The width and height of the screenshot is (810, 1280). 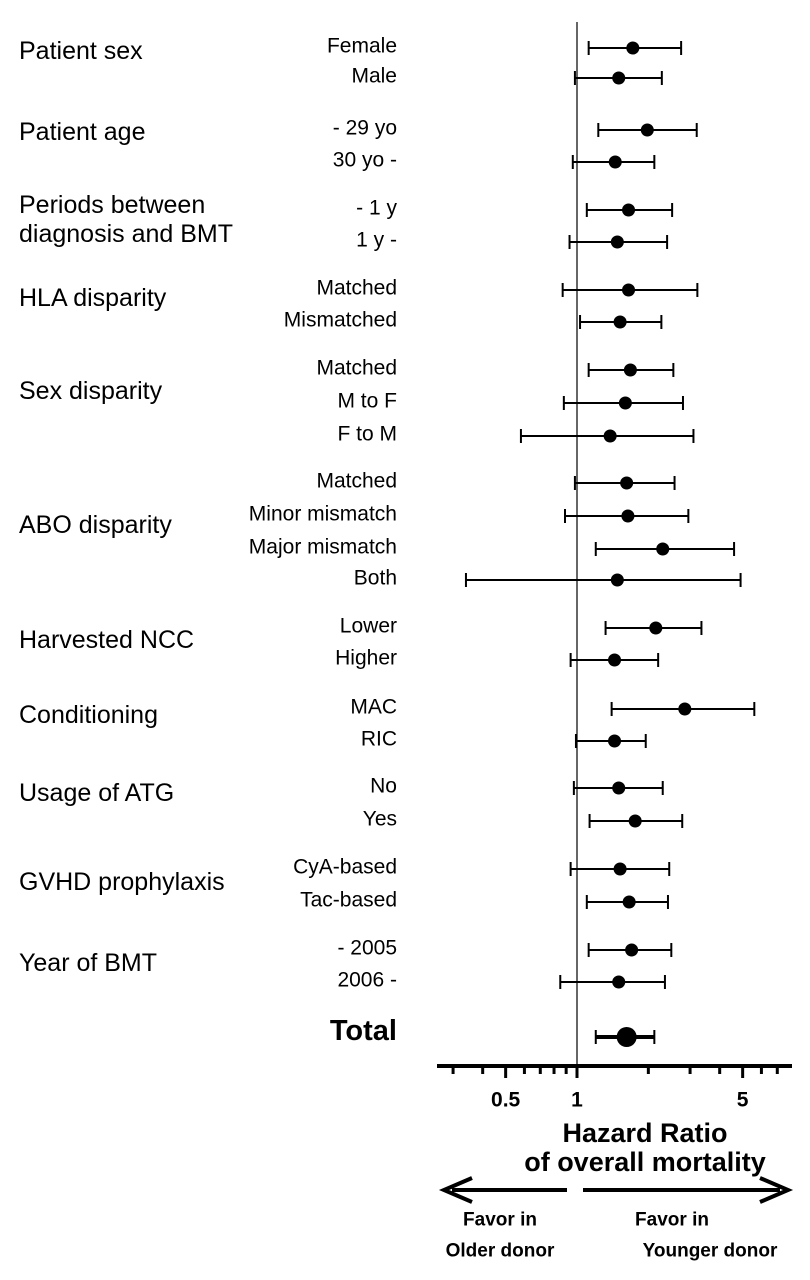 I want to click on group-label: Sex disparity, so click(x=91, y=391).